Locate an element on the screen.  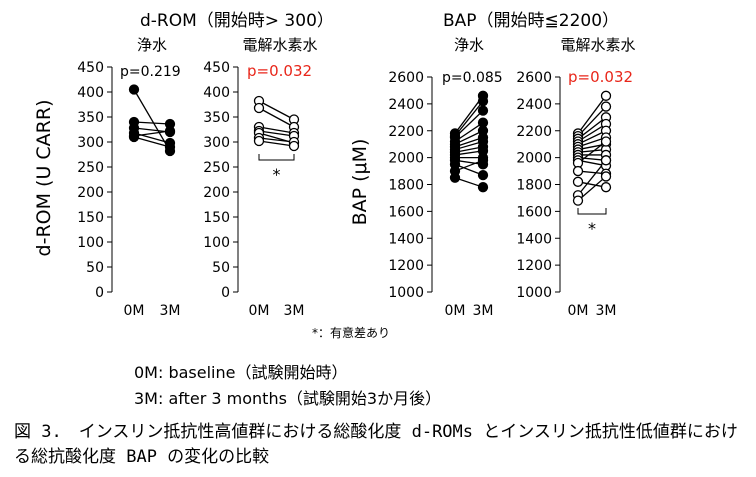
y-tick-label: 1800 is located at coordinates (406, 186).